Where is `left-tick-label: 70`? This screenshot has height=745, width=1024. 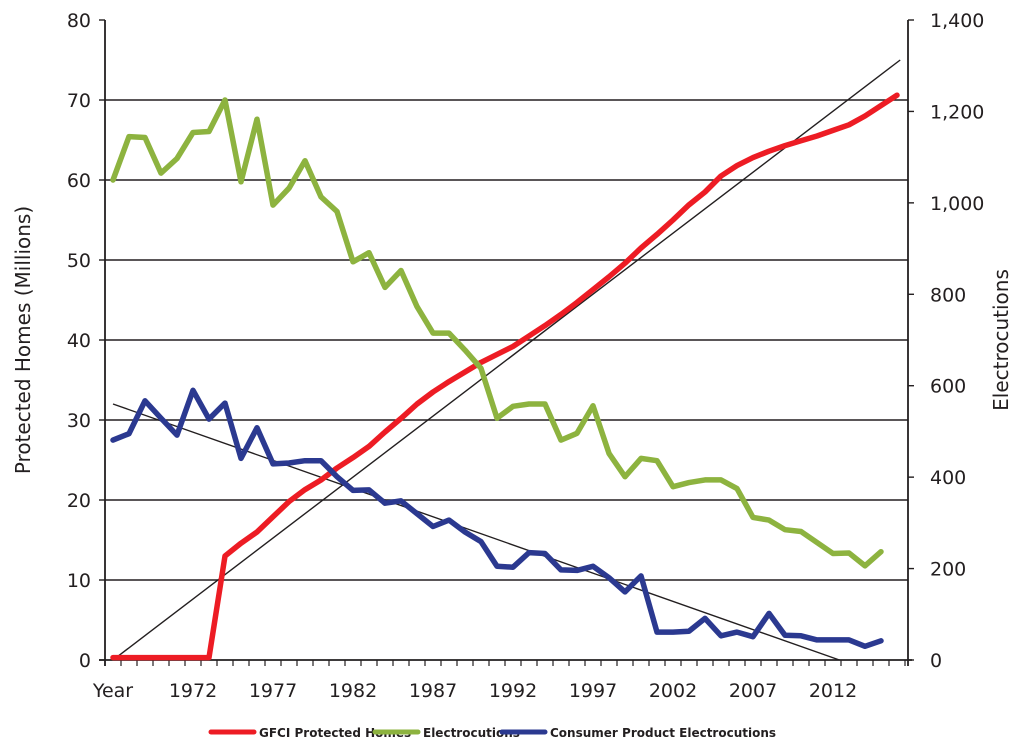
left-tick-label: 70 is located at coordinates (79, 101).